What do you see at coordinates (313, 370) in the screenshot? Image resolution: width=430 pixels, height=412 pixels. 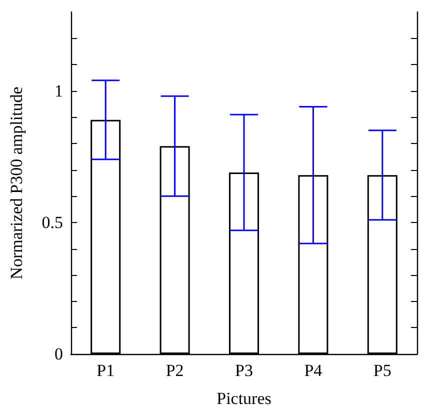 I see `x-tick-label: P4` at bounding box center [313, 370].